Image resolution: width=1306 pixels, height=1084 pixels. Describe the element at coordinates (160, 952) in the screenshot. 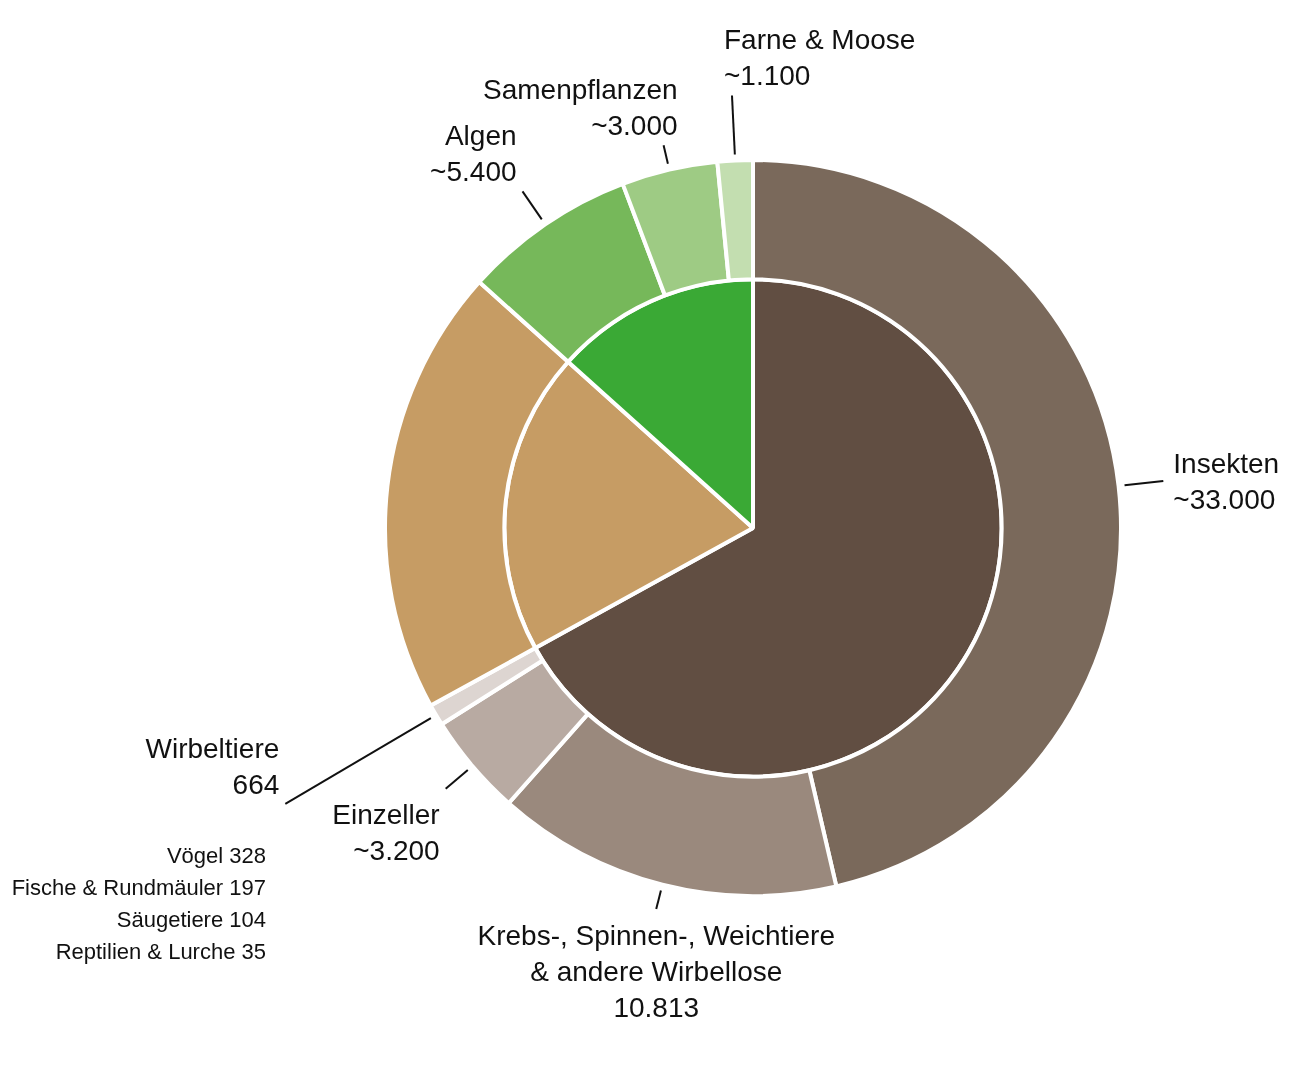

I see `text: Reptilien & Lurche 35` at that location.